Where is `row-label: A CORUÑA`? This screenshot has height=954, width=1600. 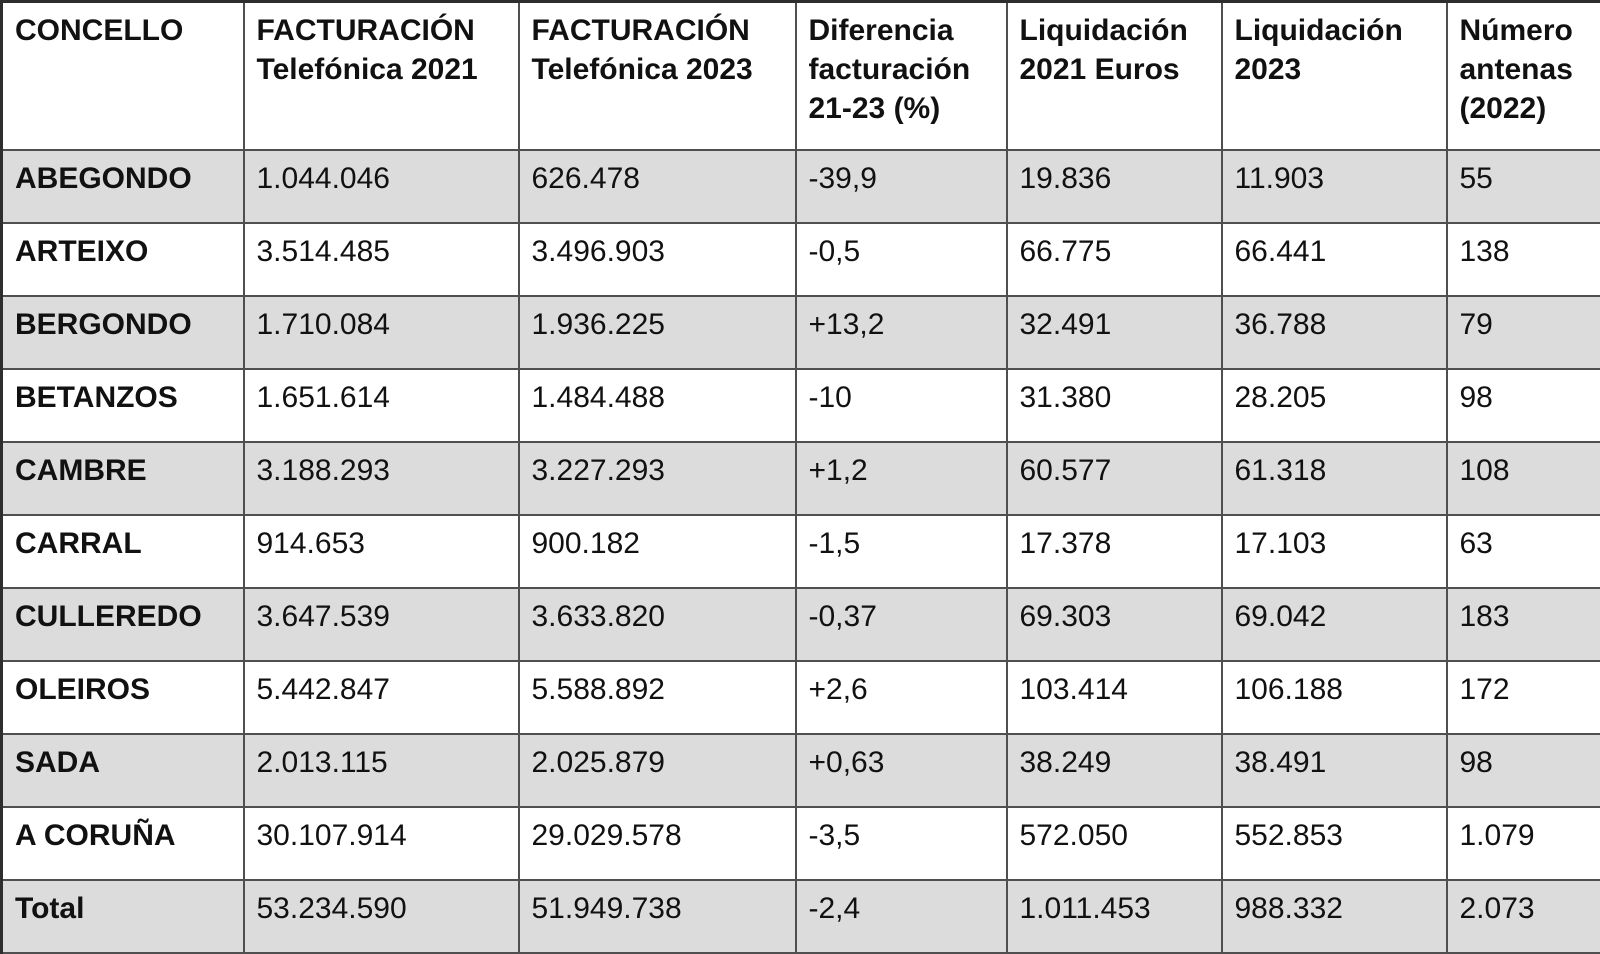
row-label: A CORUÑA is located at coordinates (123, 843).